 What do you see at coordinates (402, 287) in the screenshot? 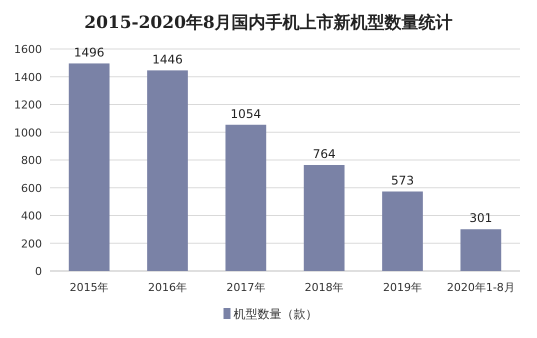
I see `x-tick-label: 2019年` at bounding box center [402, 287].